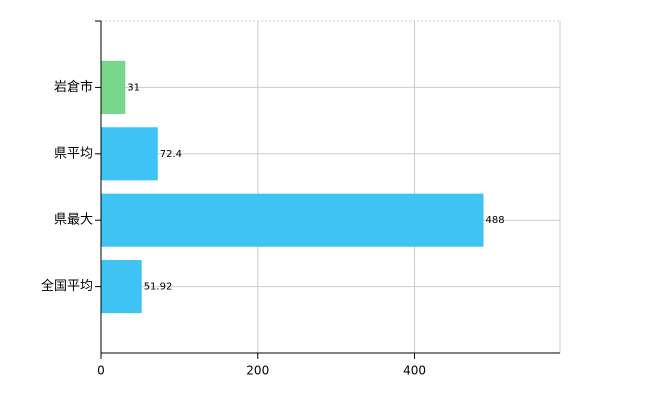 This screenshot has height=400, width=650. I want to click on y-tick-label: 全国平均, so click(67, 286).